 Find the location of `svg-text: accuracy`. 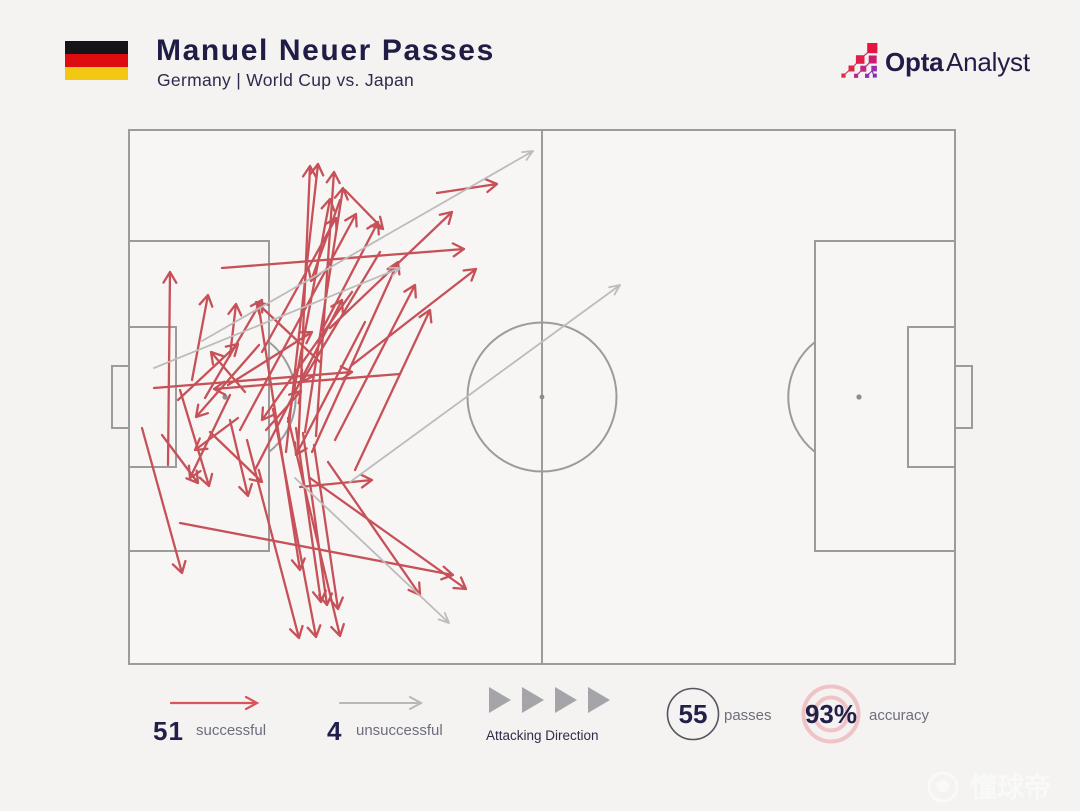

svg-text: accuracy is located at coordinates (899, 715).